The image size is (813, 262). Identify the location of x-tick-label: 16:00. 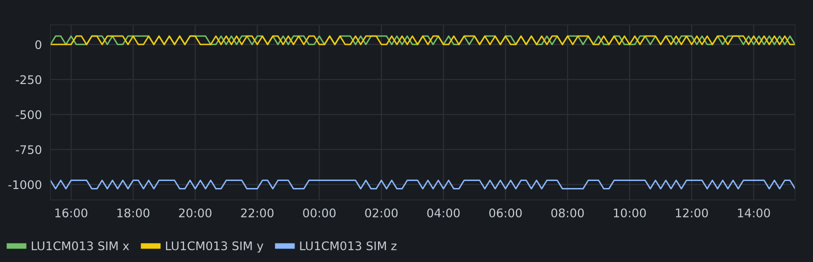
(71, 213).